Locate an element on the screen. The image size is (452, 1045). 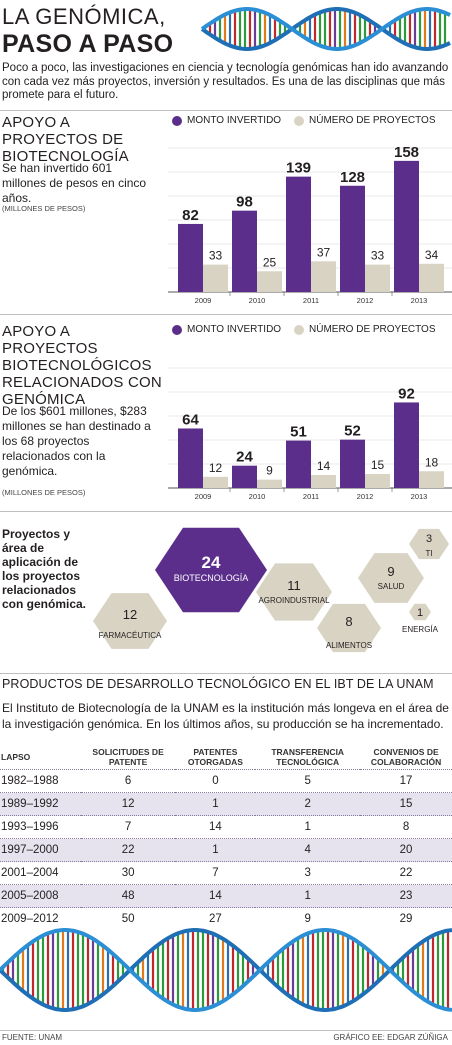
area-value: 24 is located at coordinates (211, 562).